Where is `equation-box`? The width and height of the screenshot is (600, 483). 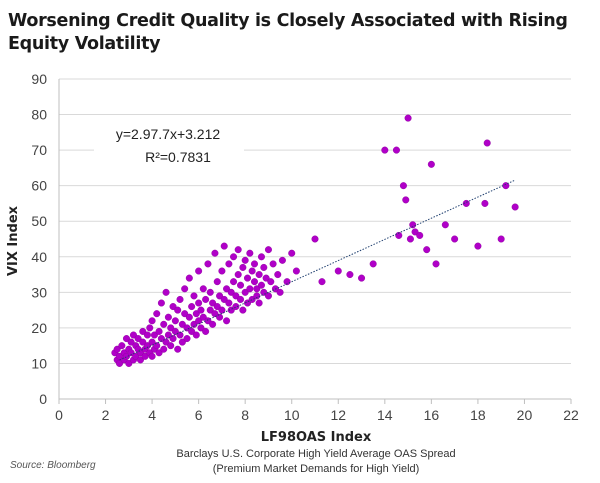 equation-box is located at coordinates (169, 145).